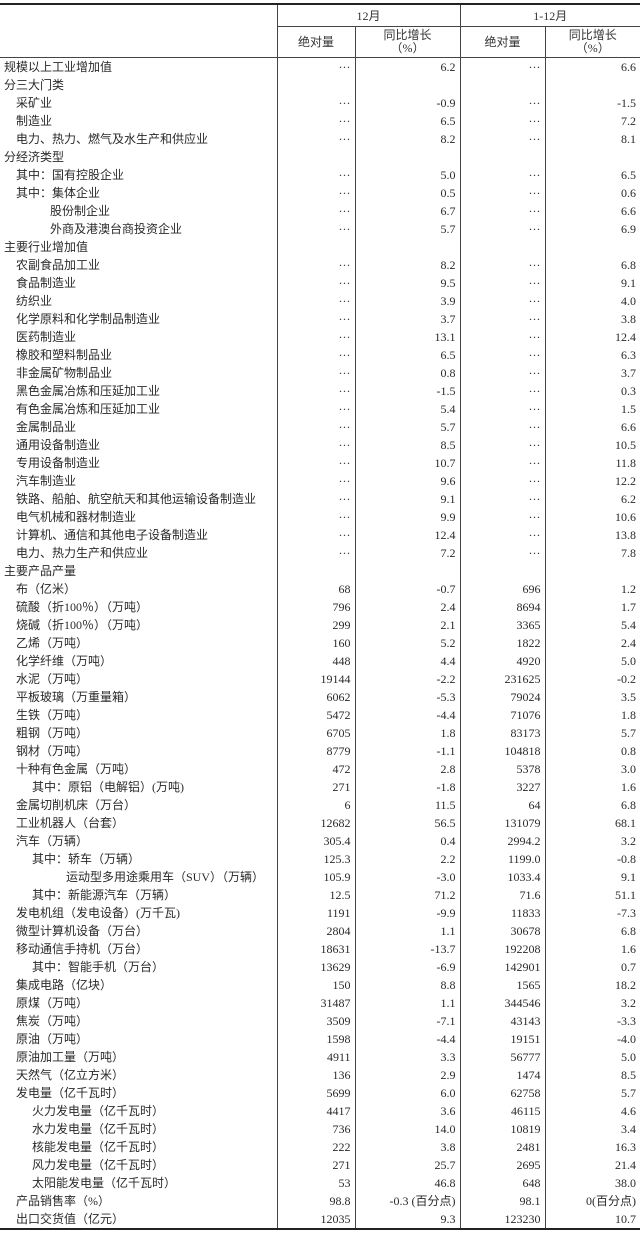 The height and width of the screenshot is (1250, 640). Describe the element at coordinates (407, 48) in the screenshot. I see `header-yoy-unit: （%）` at that location.